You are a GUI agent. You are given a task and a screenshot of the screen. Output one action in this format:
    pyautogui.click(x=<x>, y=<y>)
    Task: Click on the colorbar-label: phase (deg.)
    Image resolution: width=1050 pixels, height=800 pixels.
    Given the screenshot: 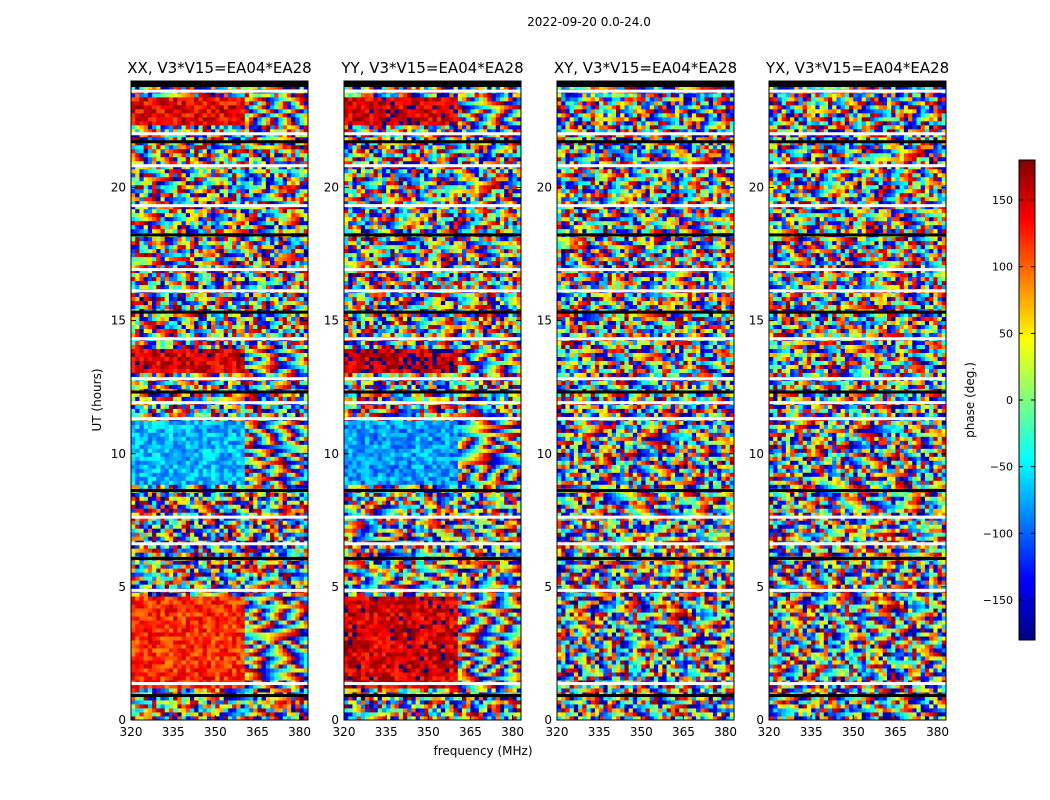 What is the action you would take?
    pyautogui.click(x=970, y=400)
    